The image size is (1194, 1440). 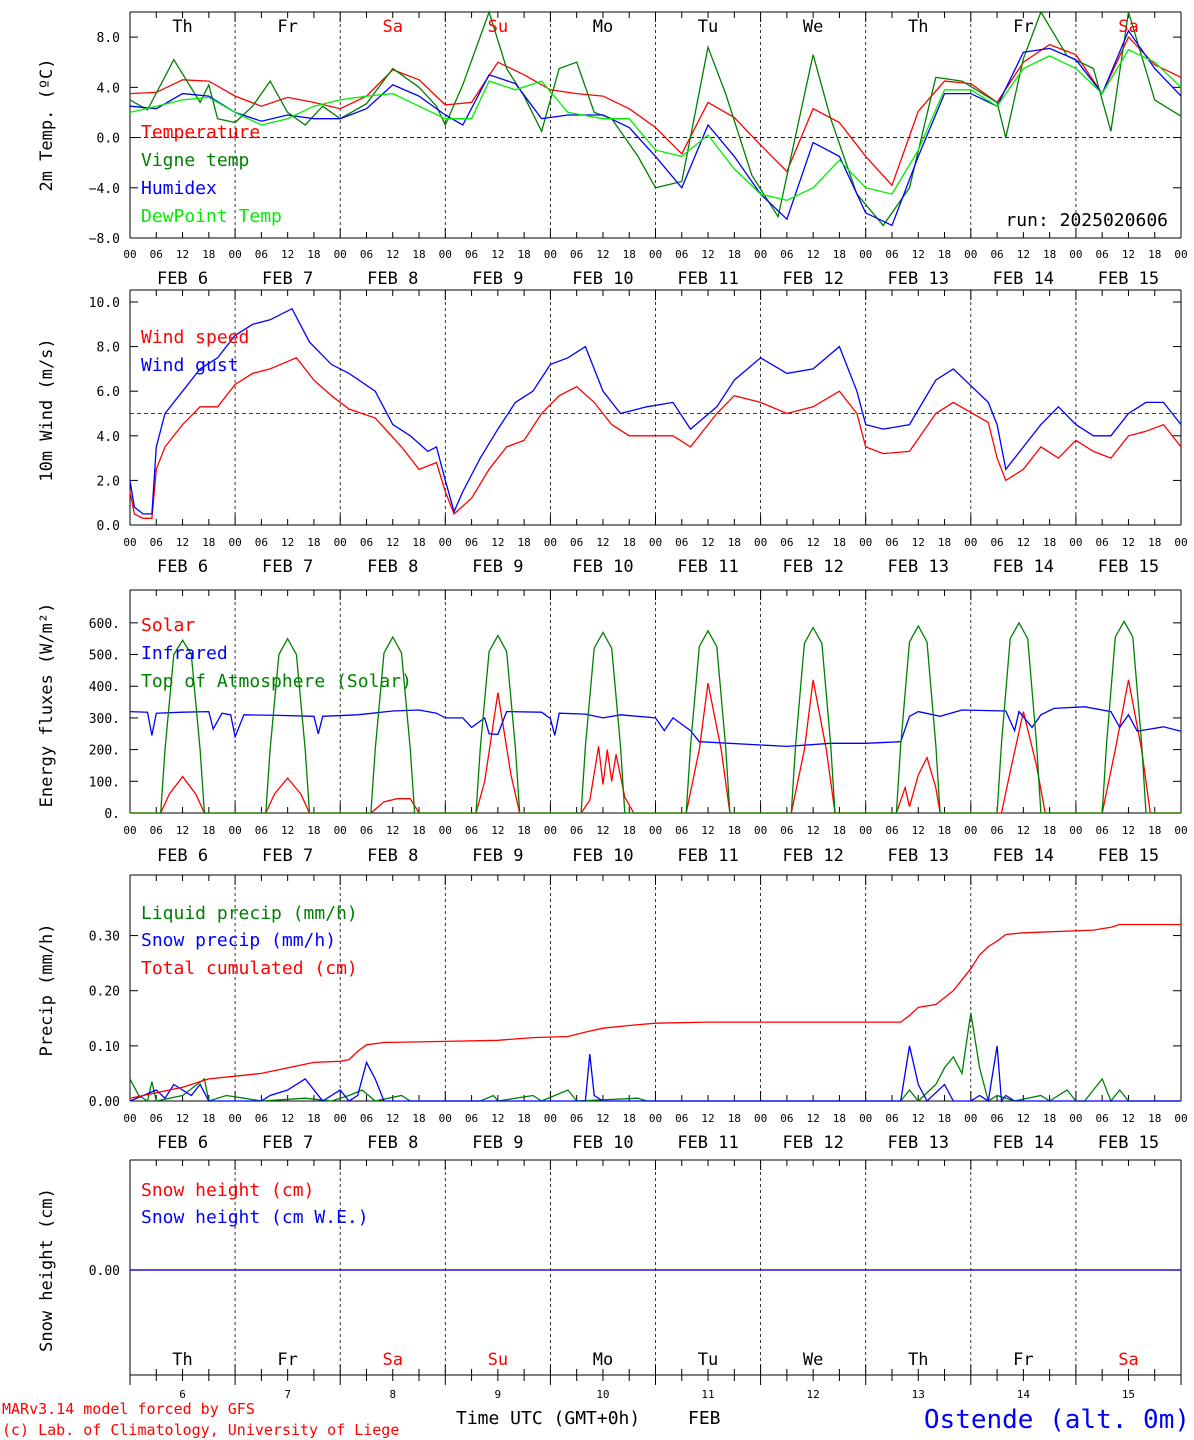 I want to click on weekday-label: Su, so click(x=498, y=27).